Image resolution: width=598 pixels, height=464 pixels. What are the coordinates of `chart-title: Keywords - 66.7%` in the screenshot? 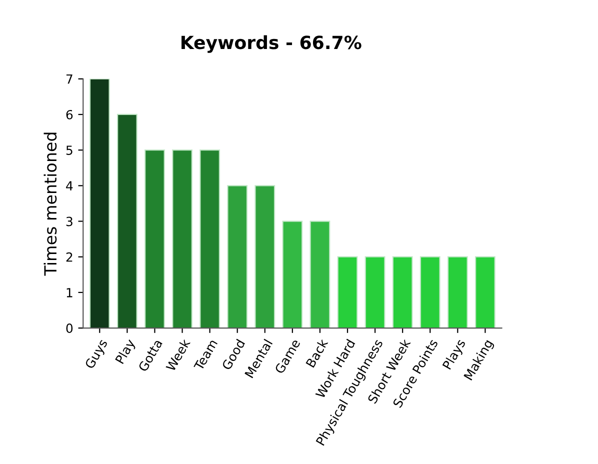 It's located at (272, 44).